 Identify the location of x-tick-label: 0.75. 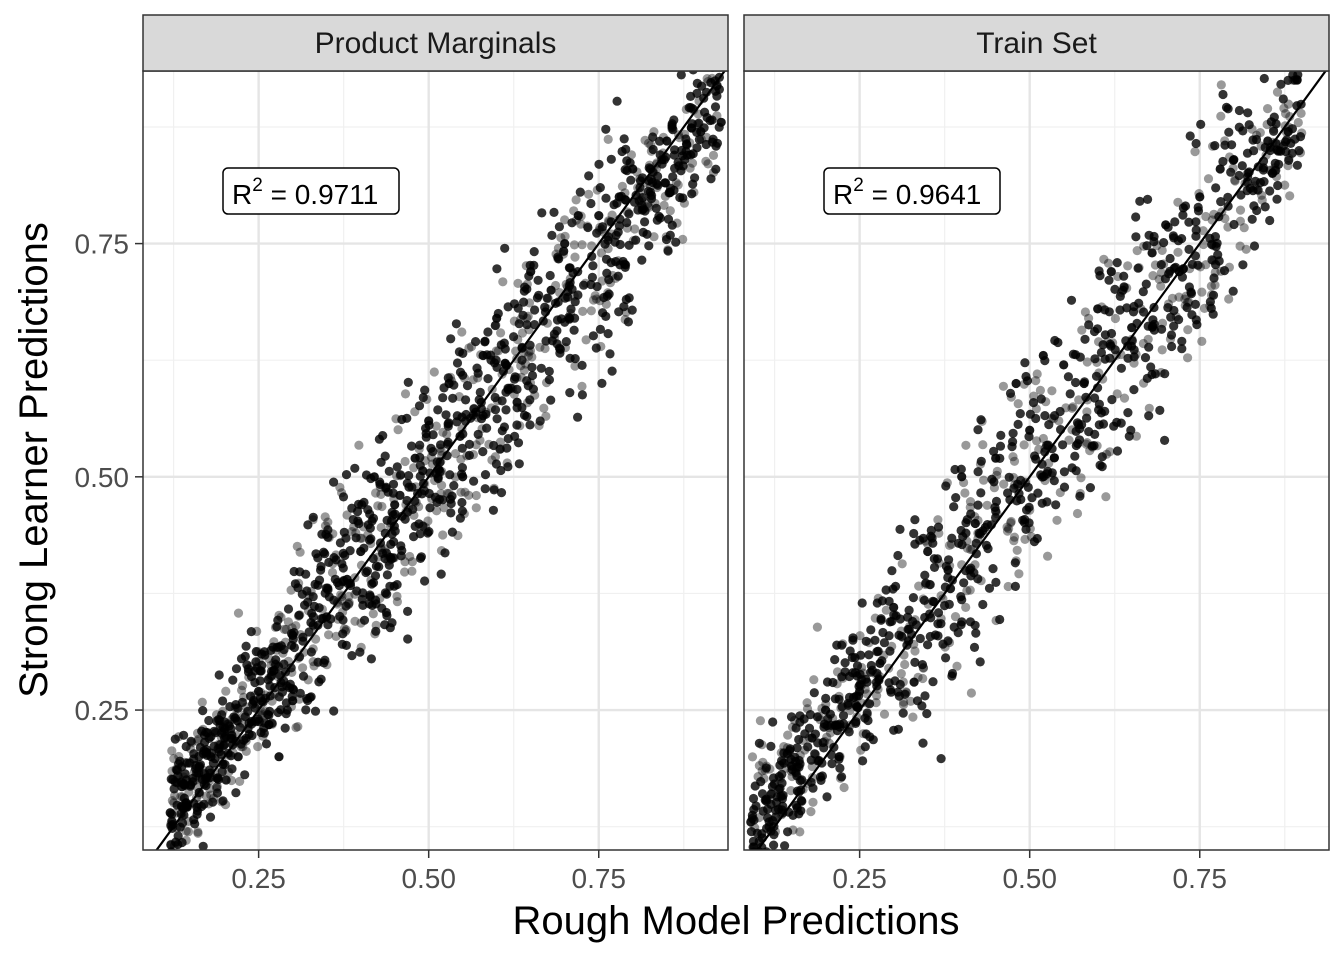
(599, 878).